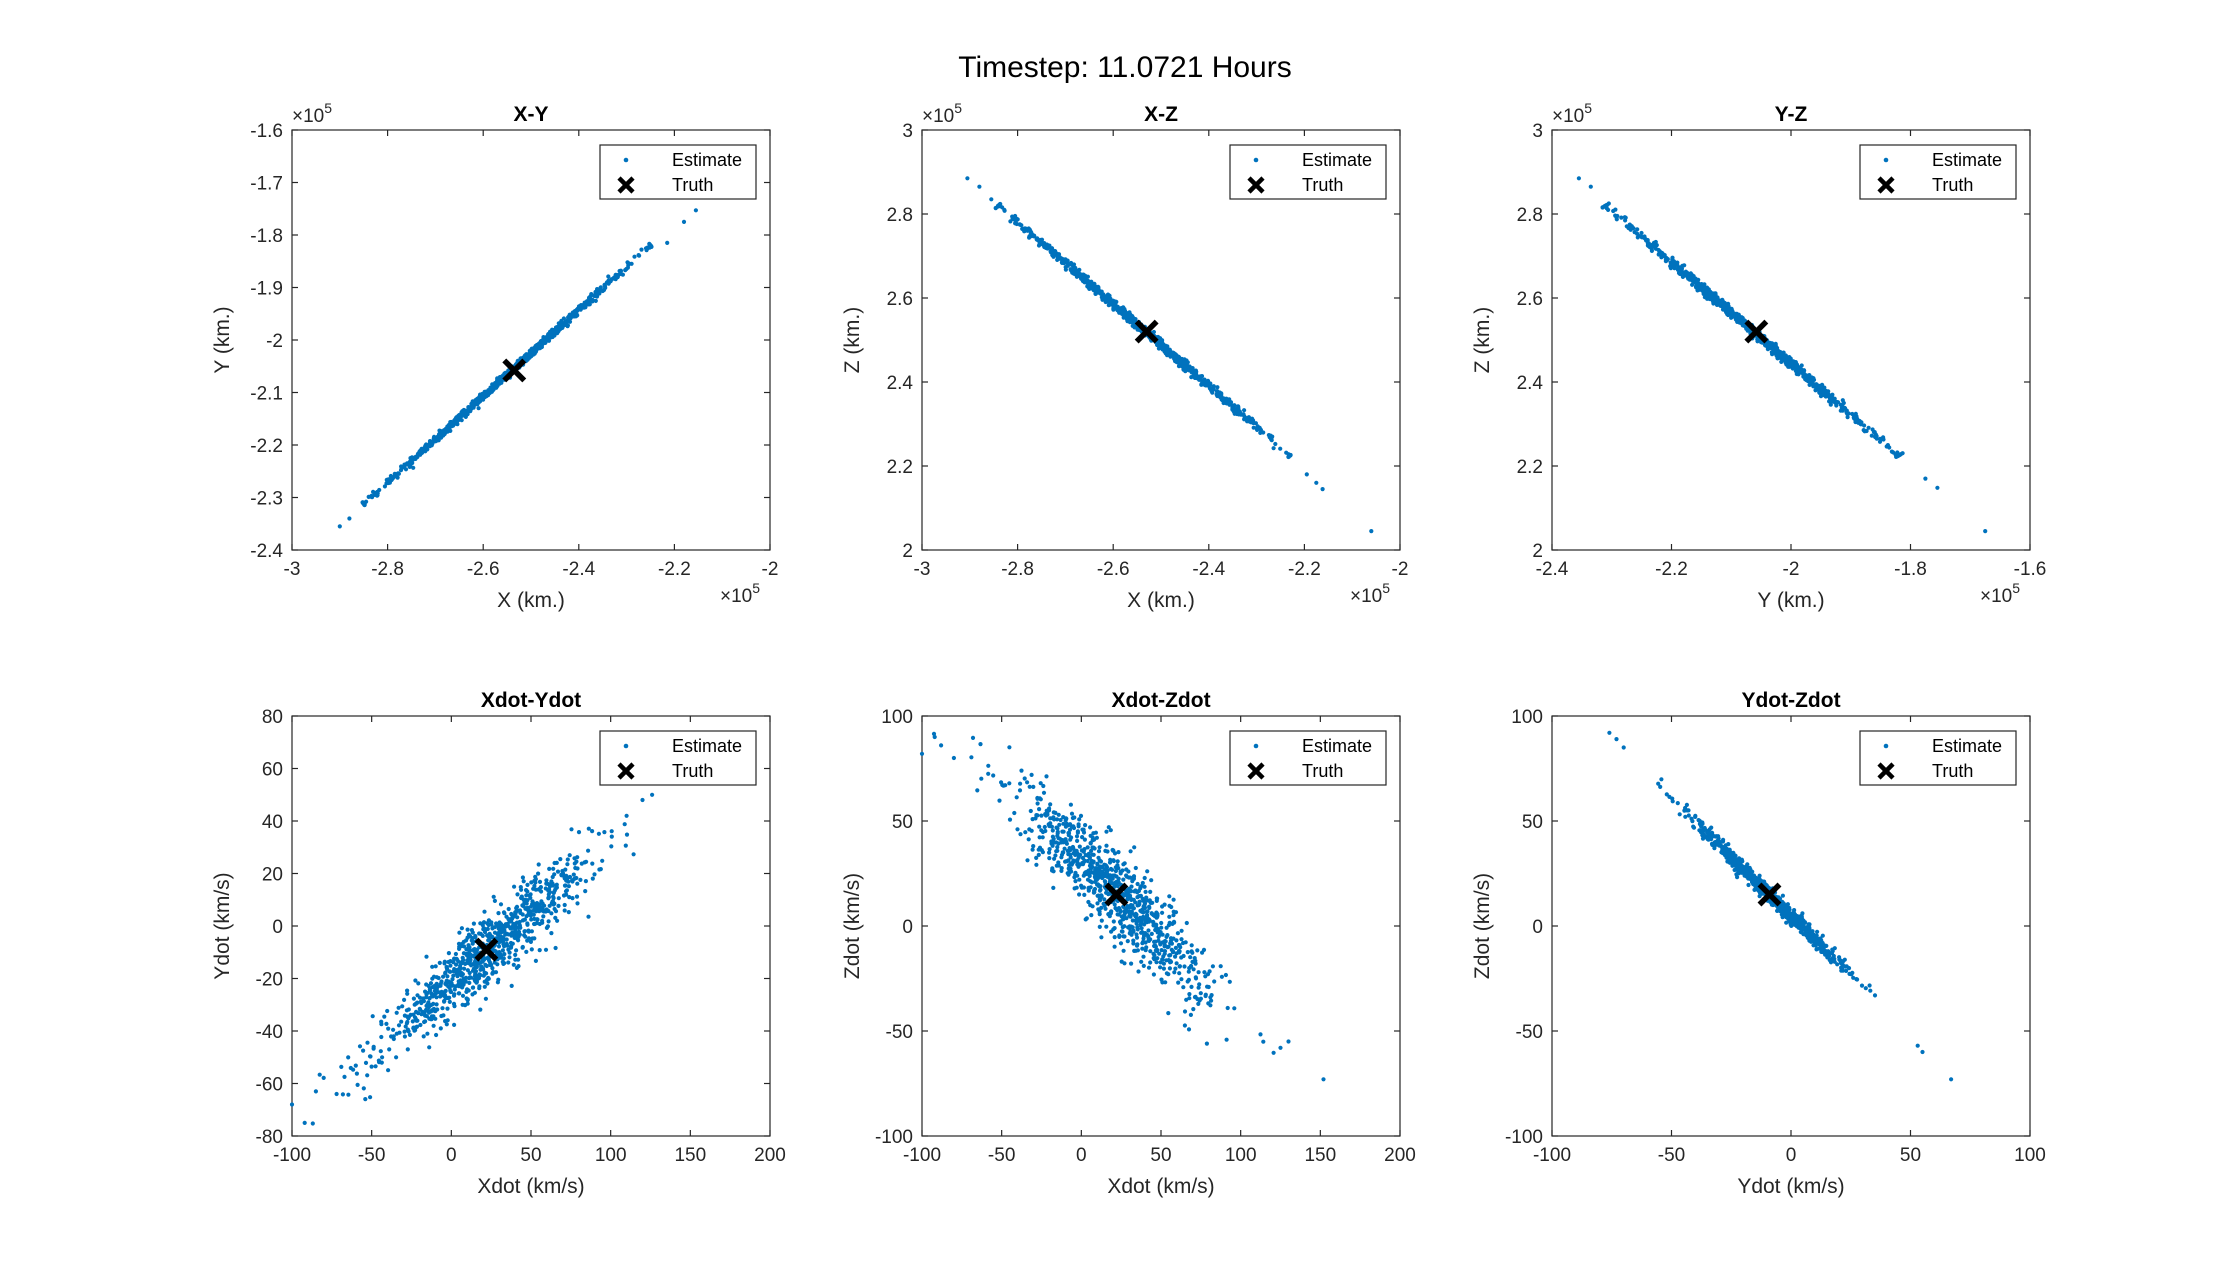 Image resolution: width=2225 pixels, height=1261 pixels. Describe the element at coordinates (897, 717) in the screenshot. I see `y-tick-label: 100` at that location.